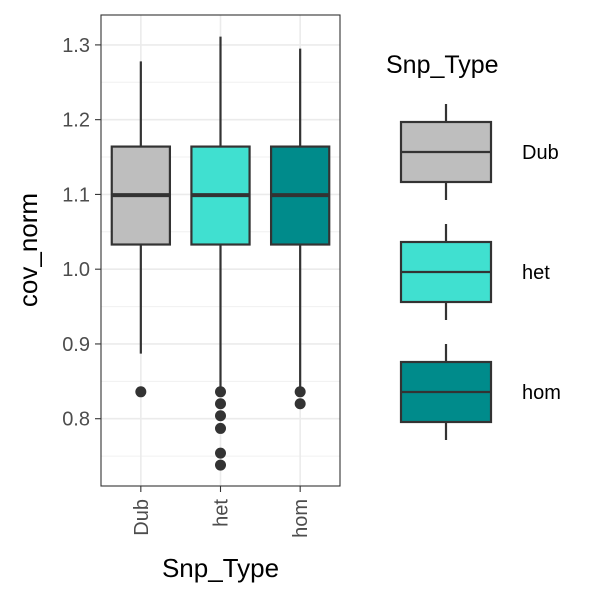 The image size is (600, 600). I want to click on legend-key-Dub: Dub, so click(479, 152).